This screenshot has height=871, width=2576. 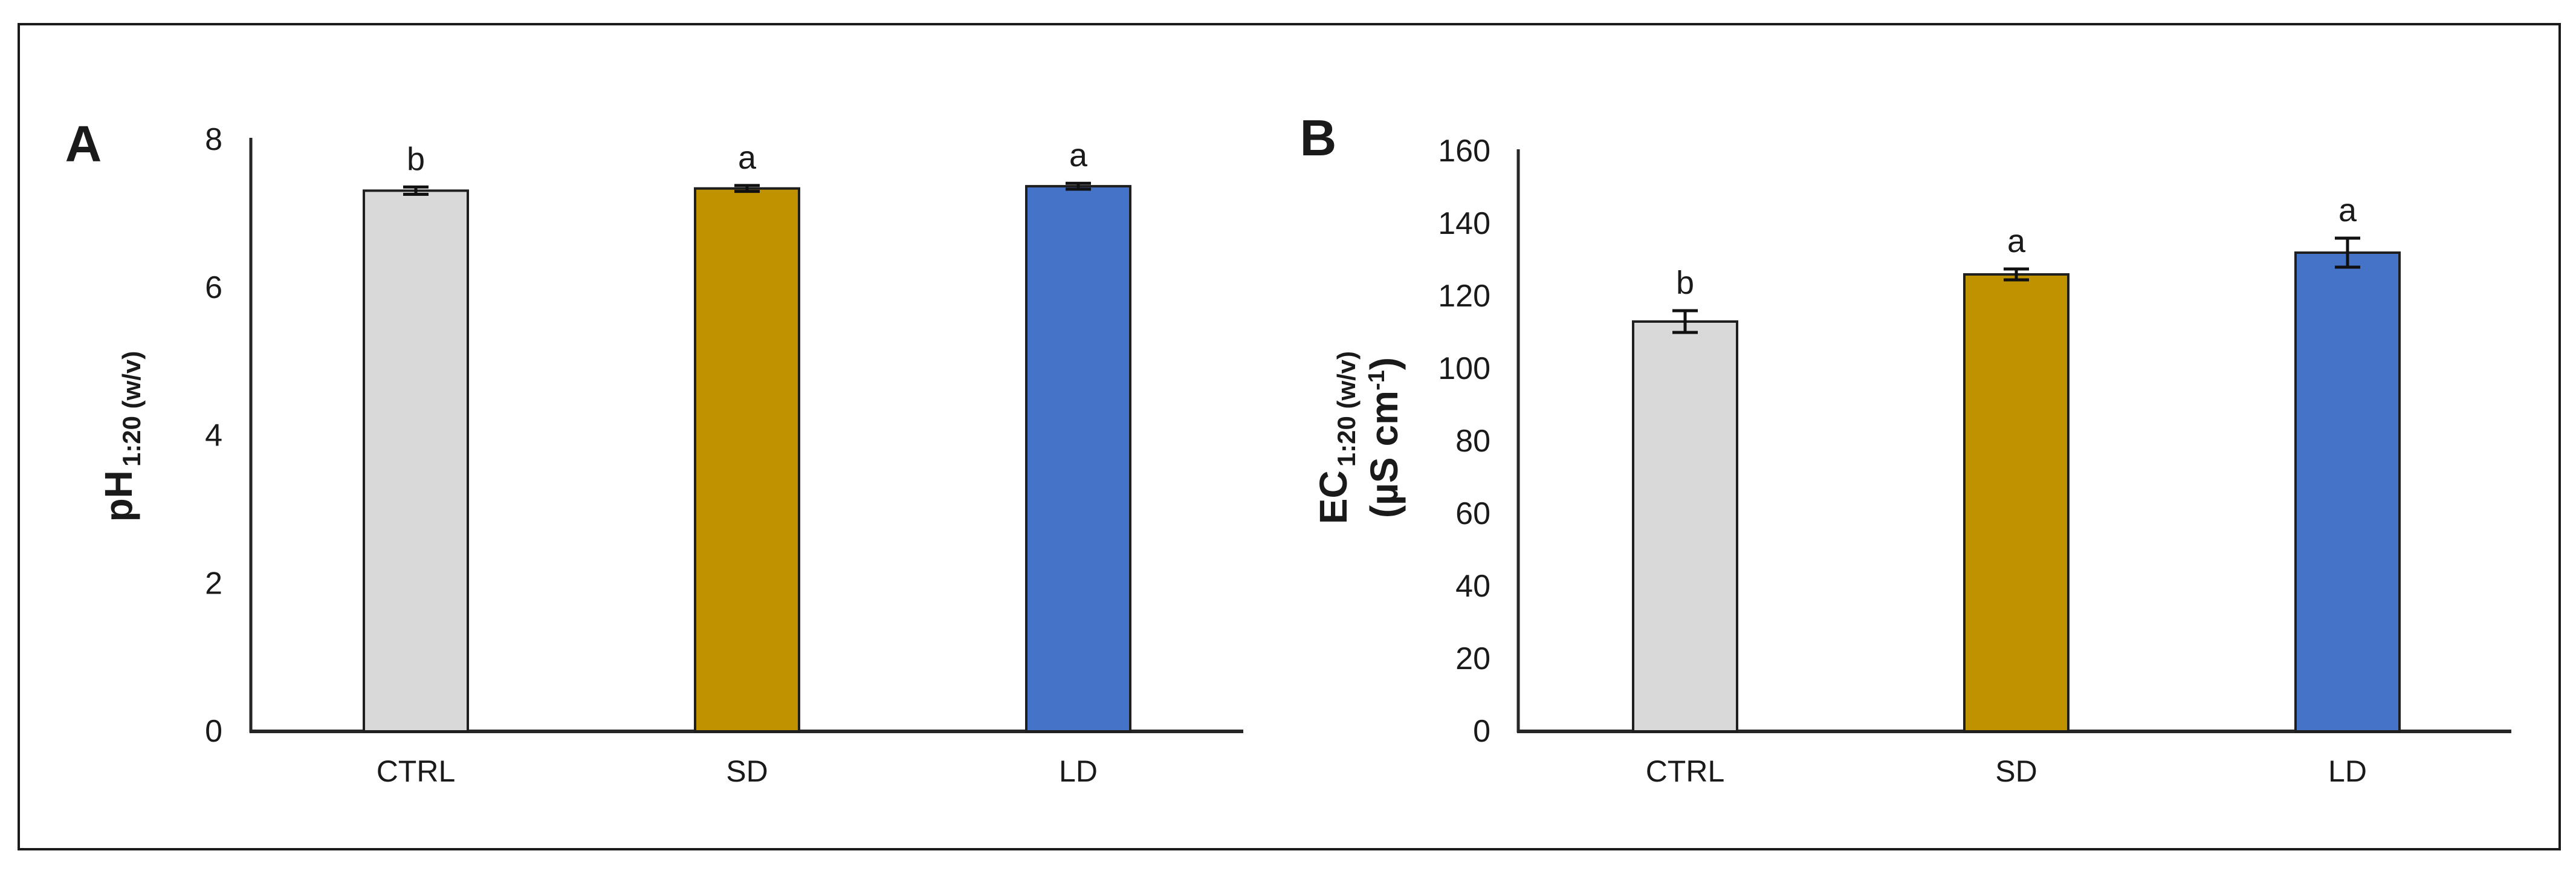 What do you see at coordinates (1318, 137) in the screenshot?
I see `panel-letter: B` at bounding box center [1318, 137].